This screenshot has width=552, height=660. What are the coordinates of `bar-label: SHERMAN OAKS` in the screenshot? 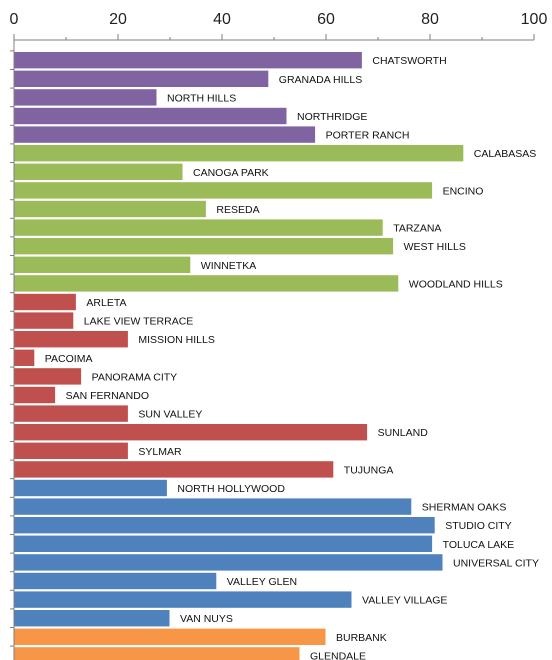 It's located at (464, 508).